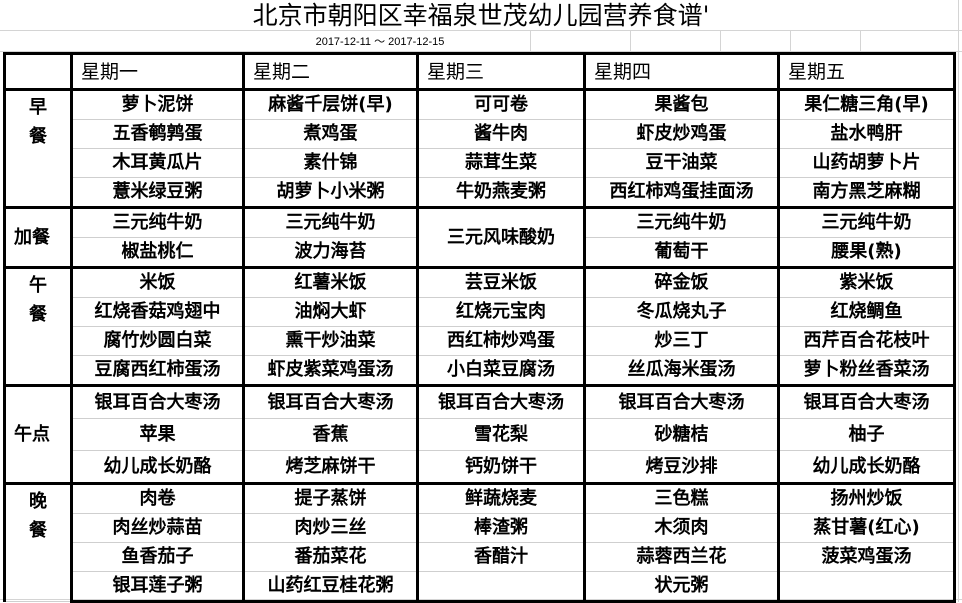 The width and height of the screenshot is (962, 603). Describe the element at coordinates (501, 498) in the screenshot. I see `menu-cell: 鲜蔬烧麦` at that location.